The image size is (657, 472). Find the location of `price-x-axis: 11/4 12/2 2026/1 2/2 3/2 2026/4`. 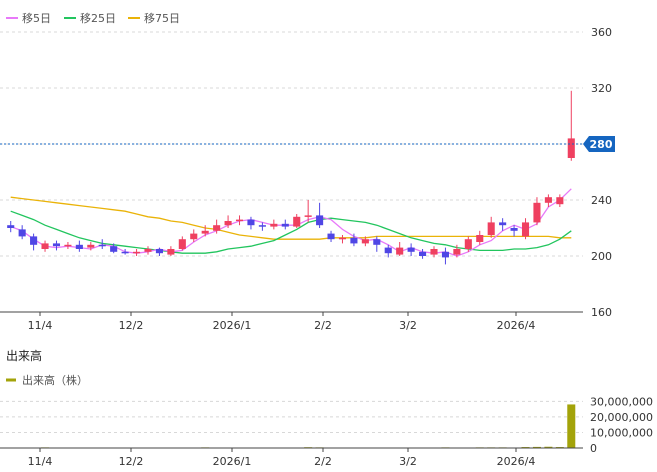

price-x-axis: 11/4 12/2 2026/1 2/2 3/2 2026/4 is located at coordinates (282, 322).